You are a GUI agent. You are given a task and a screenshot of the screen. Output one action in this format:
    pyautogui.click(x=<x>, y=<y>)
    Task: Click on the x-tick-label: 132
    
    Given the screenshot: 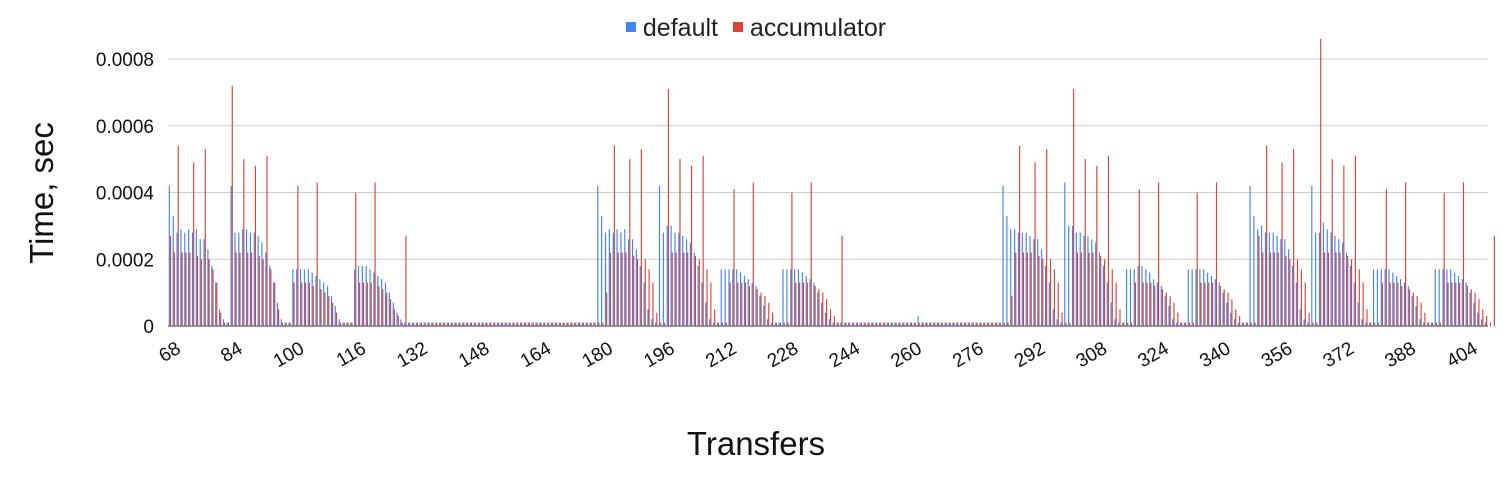 What is the action you would take?
    pyautogui.click(x=412, y=355)
    